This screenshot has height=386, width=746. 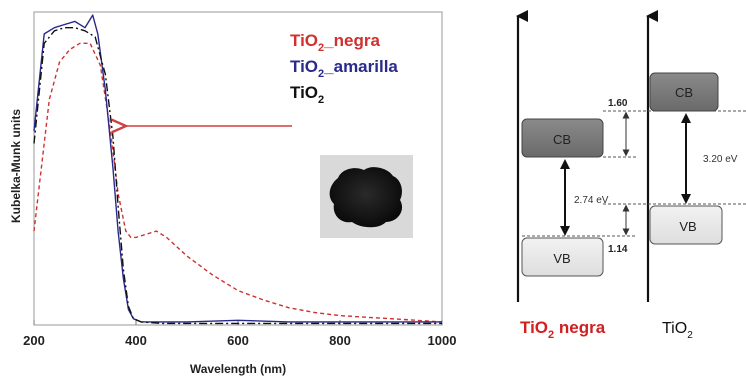 I want to click on vb-box-negra, so click(x=562, y=257).